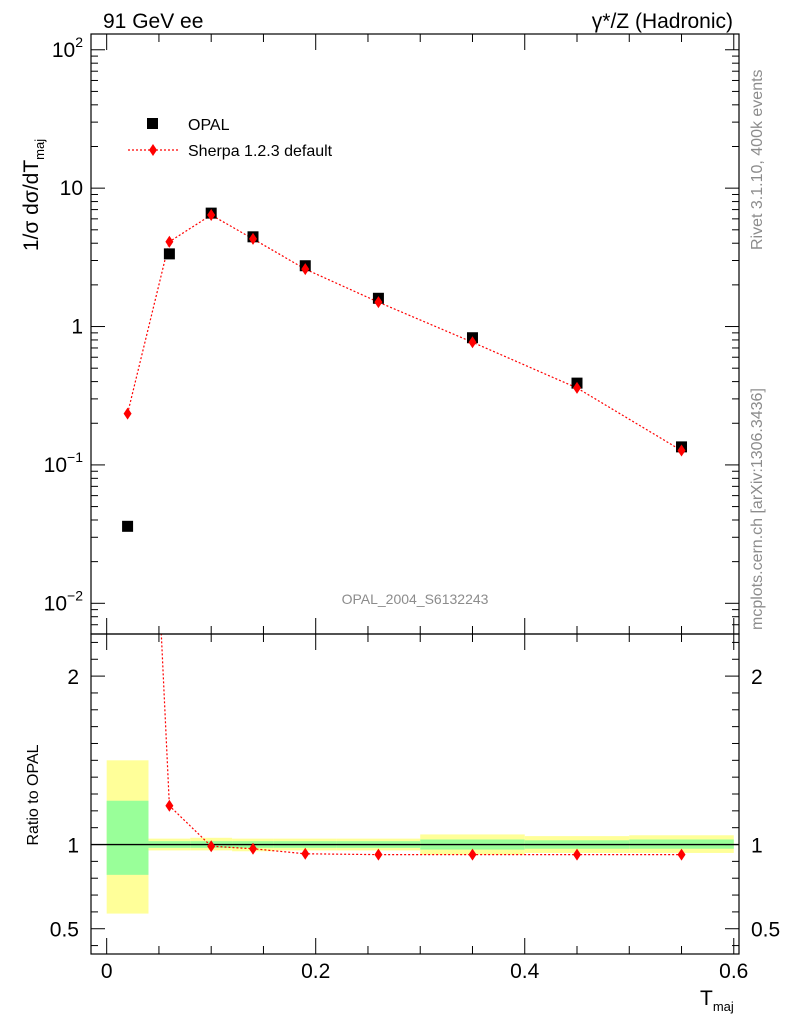 The height and width of the screenshot is (1024, 786). Describe the element at coordinates (765, 930) in the screenshot. I see `ratio-y-tick-label-right: 0.5` at that location.